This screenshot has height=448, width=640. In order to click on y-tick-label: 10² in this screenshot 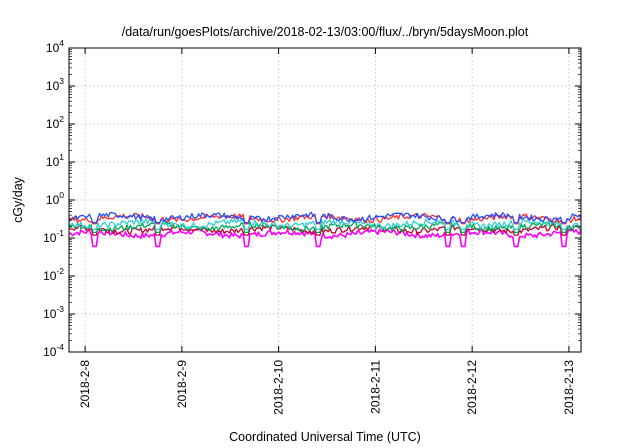, I will do `click(55, 122)`.